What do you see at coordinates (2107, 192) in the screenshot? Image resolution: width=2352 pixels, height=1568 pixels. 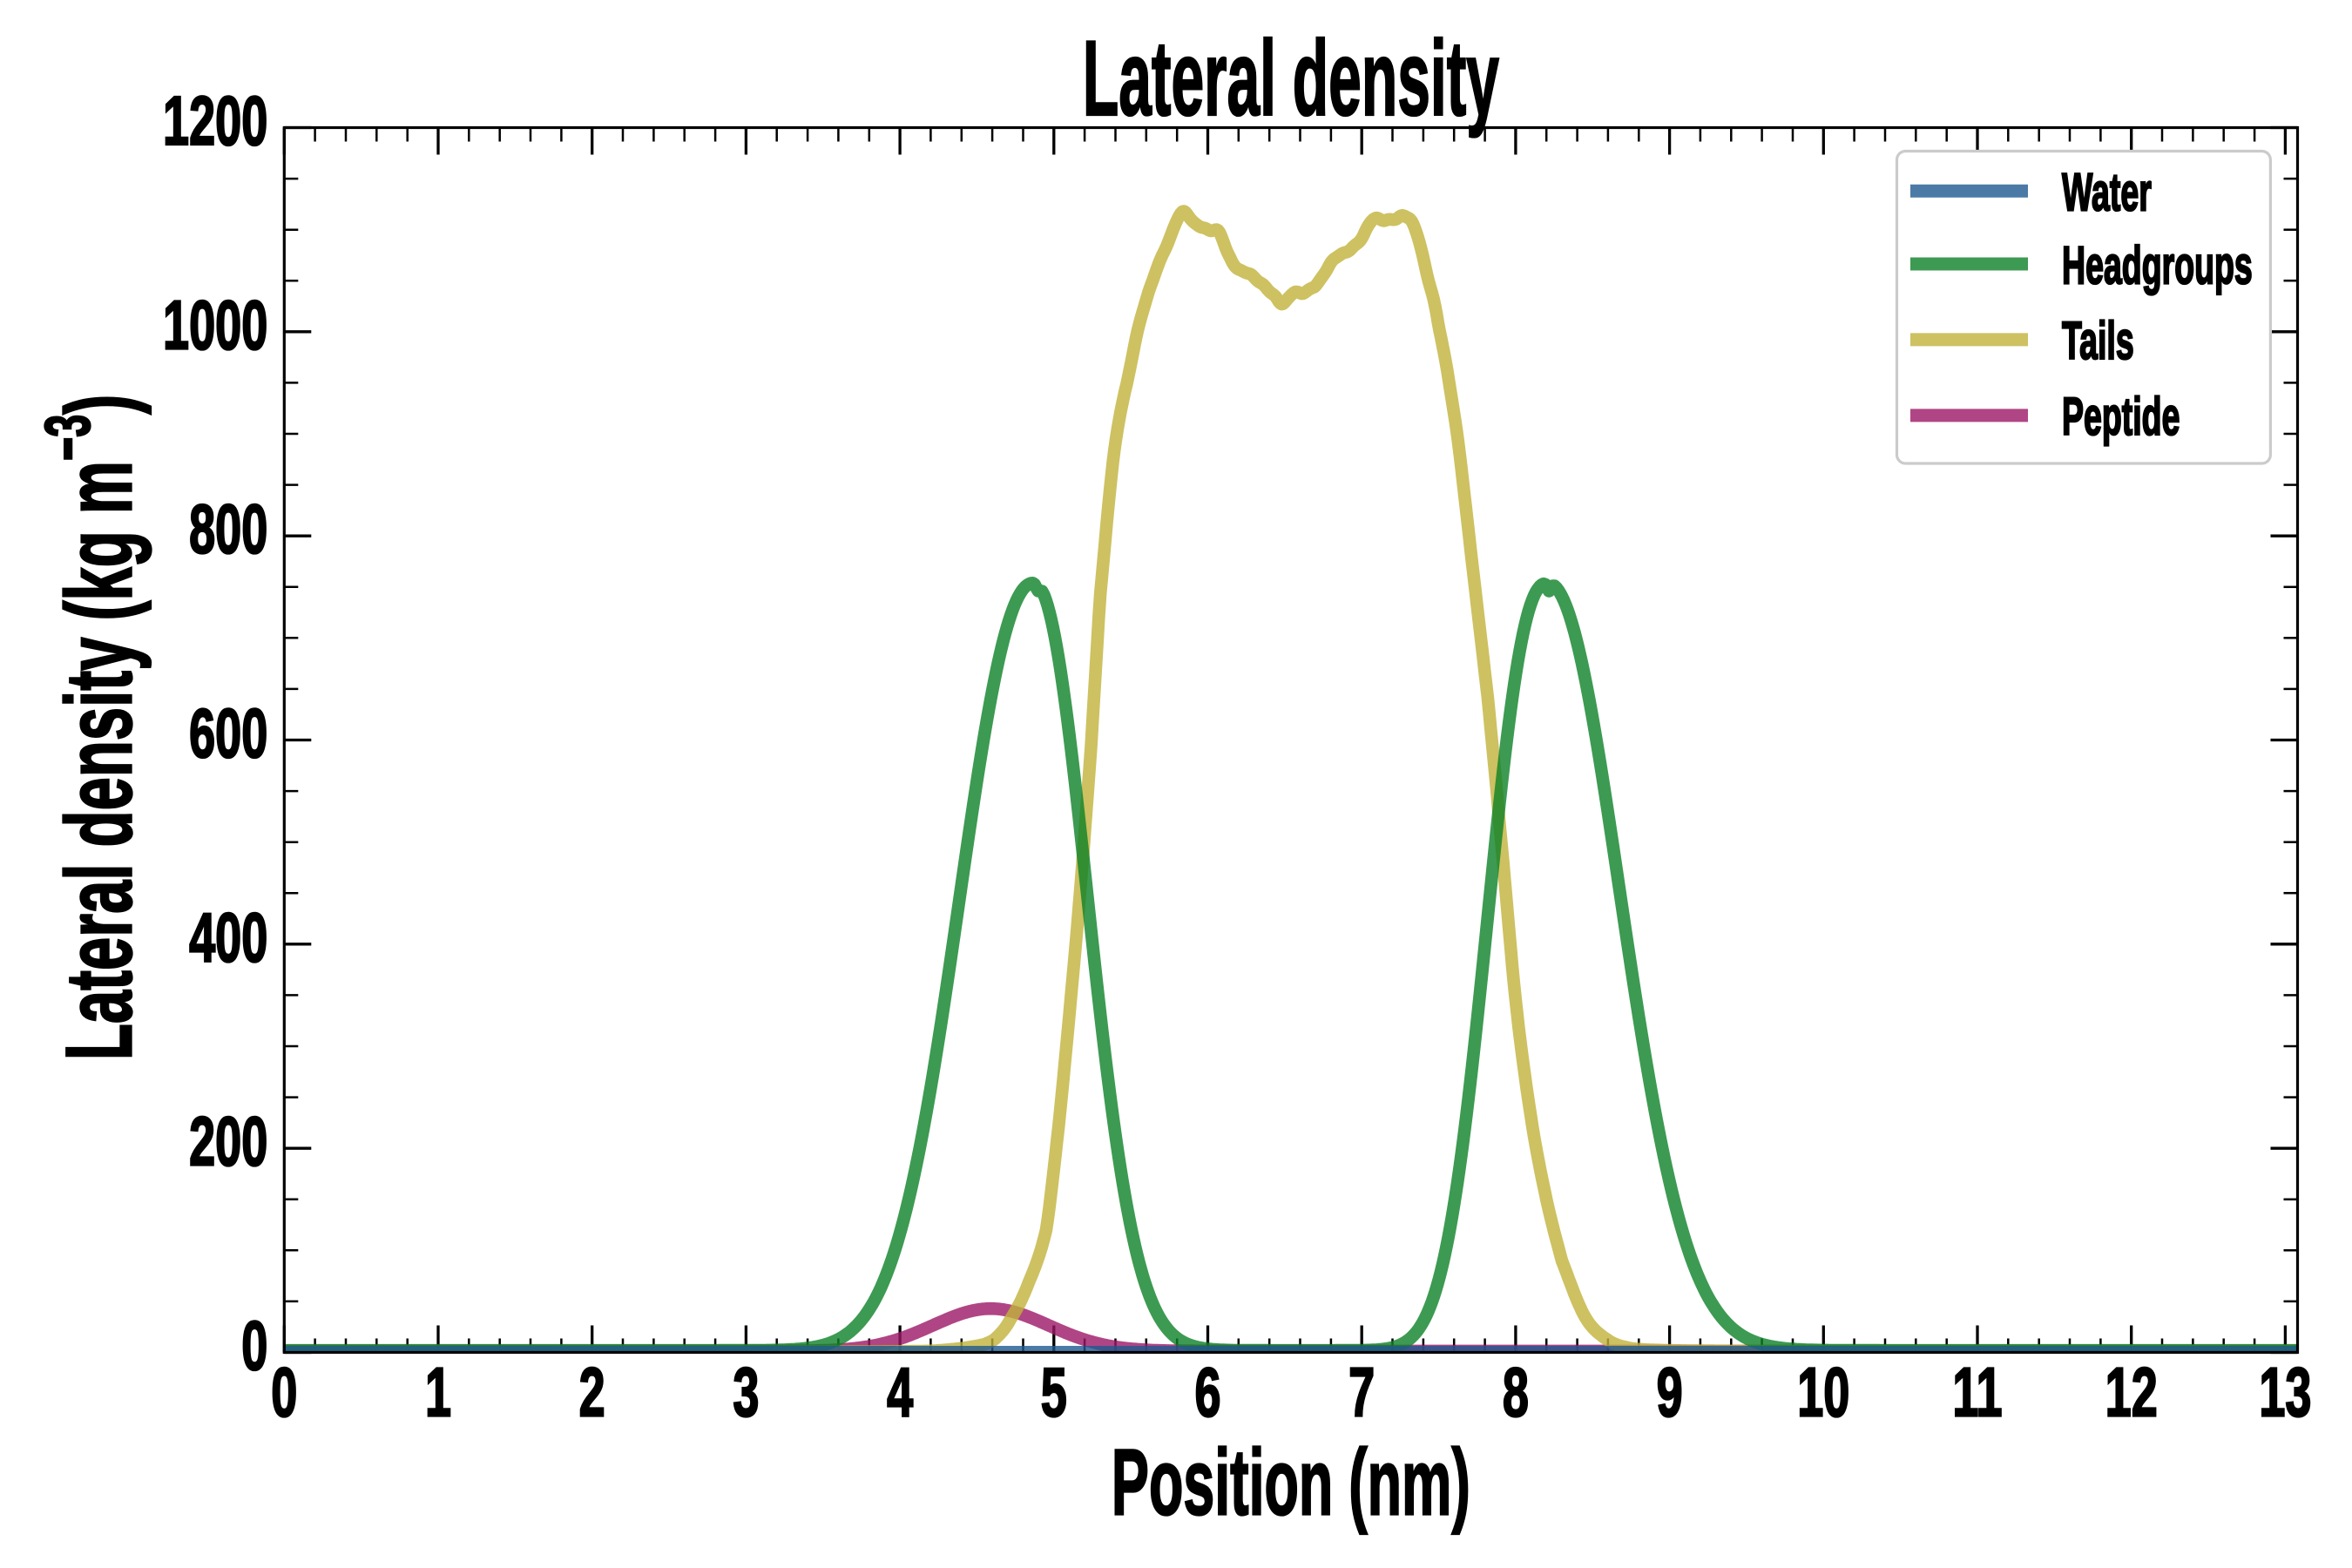 I see `svg-text: Water` at bounding box center [2107, 192].